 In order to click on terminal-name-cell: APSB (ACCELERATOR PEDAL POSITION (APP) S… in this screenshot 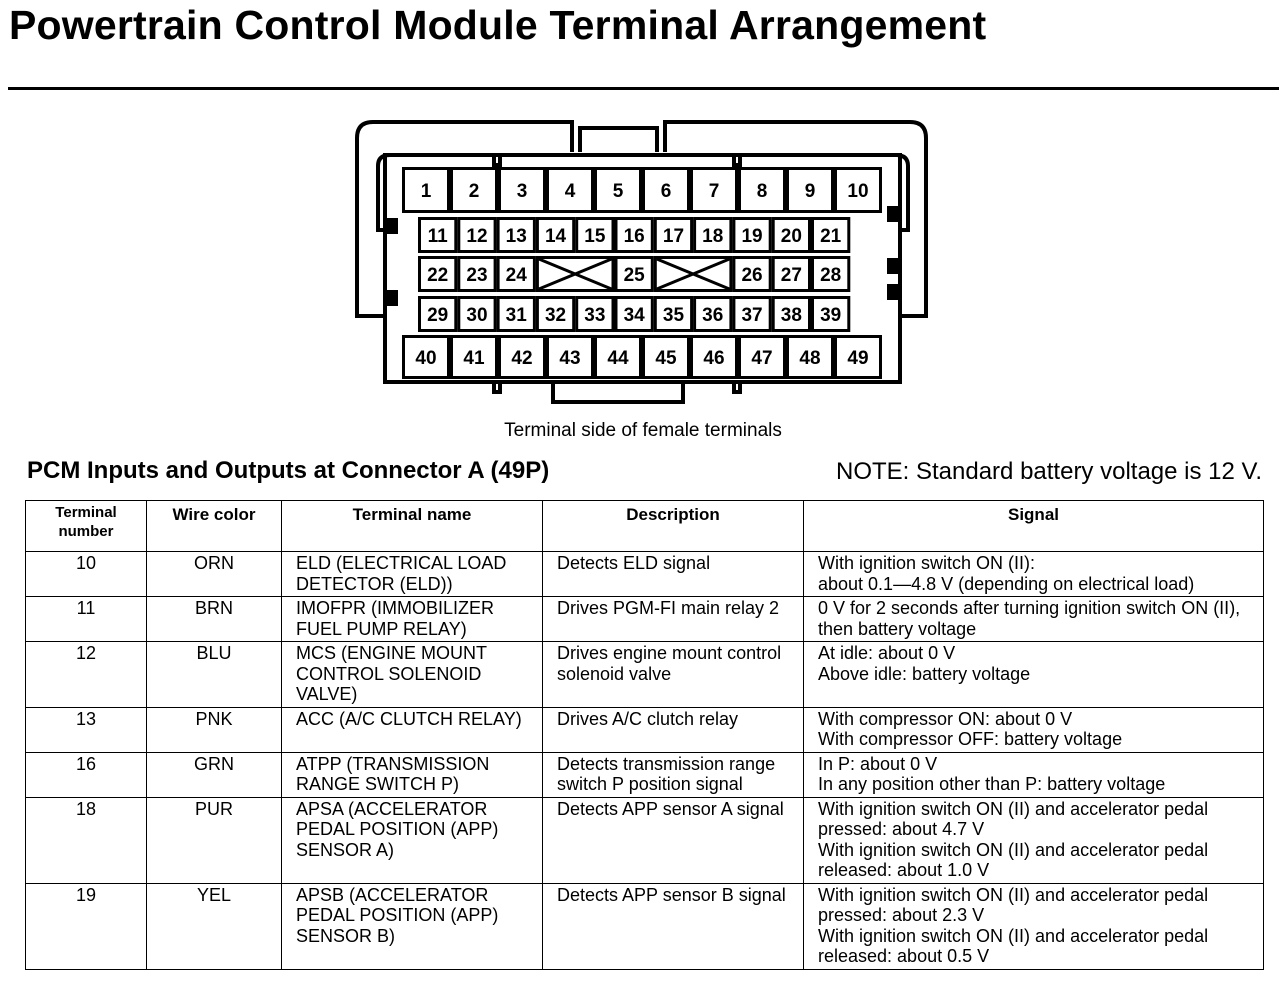, I will do `click(412, 926)`.